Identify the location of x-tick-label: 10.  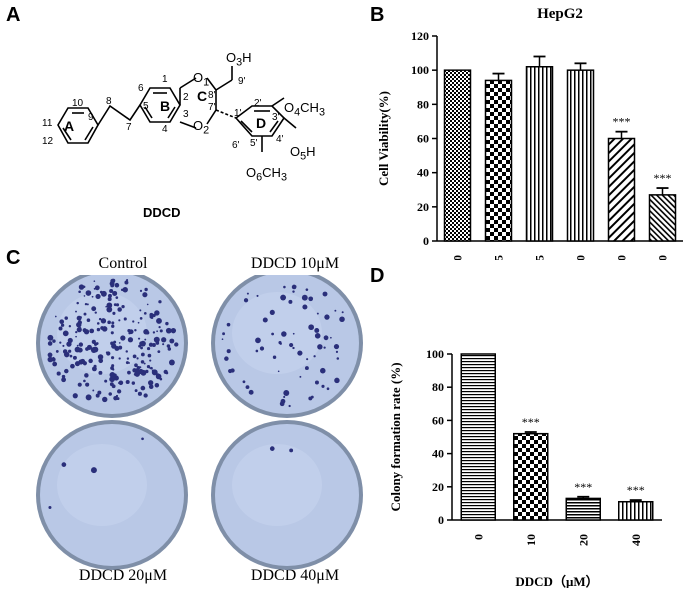
(531, 540).